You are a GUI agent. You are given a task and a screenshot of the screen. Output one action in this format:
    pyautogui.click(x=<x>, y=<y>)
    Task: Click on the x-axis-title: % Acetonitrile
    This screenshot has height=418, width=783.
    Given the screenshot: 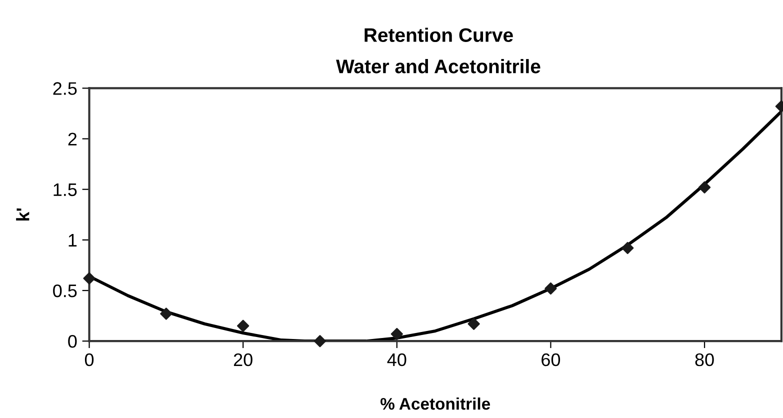 What is the action you would take?
    pyautogui.click(x=435, y=404)
    